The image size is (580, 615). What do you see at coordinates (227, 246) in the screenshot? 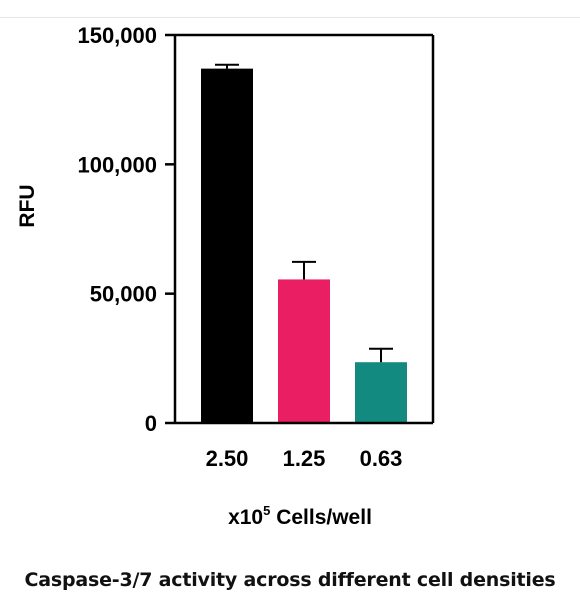
I see `bar-2.50` at bounding box center [227, 246].